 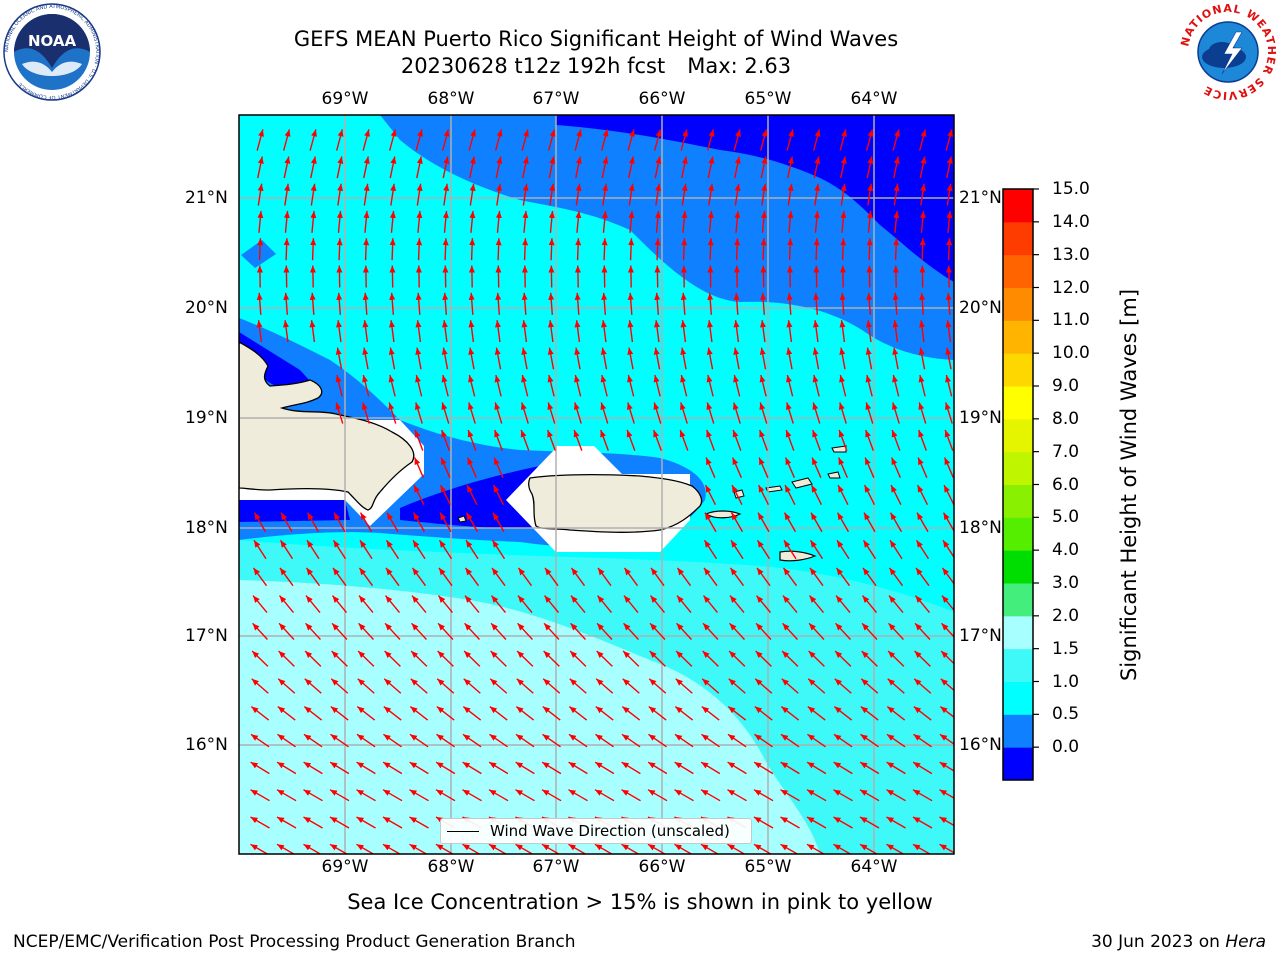 I want to click on nws-logo-icon: NATIONAL WEATHER SERVICE, so click(x=1227, y=52).